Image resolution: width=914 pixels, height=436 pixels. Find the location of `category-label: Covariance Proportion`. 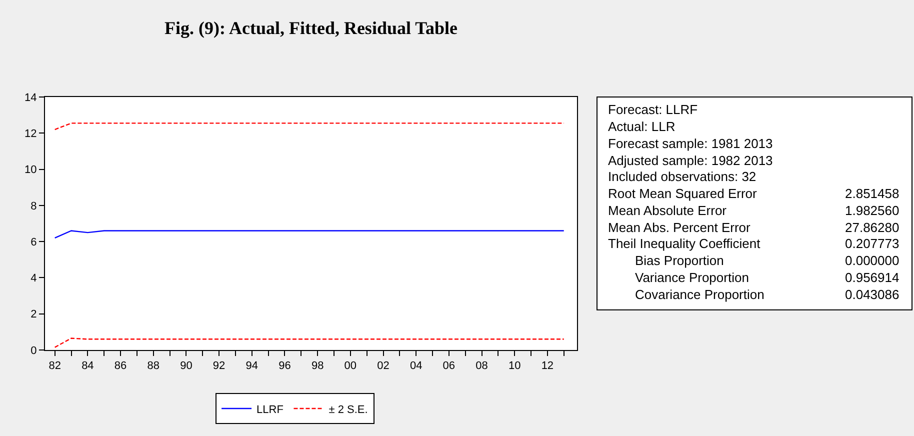

category-label: Covariance Proportion is located at coordinates (699, 294).